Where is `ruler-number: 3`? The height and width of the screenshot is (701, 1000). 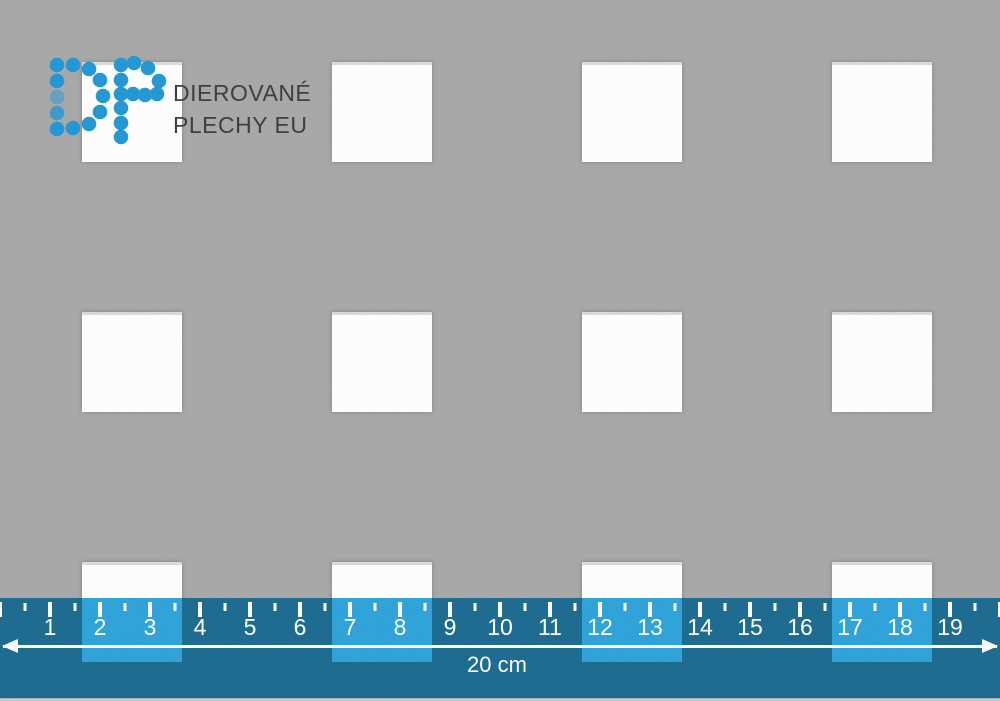 ruler-number: 3 is located at coordinates (150, 627).